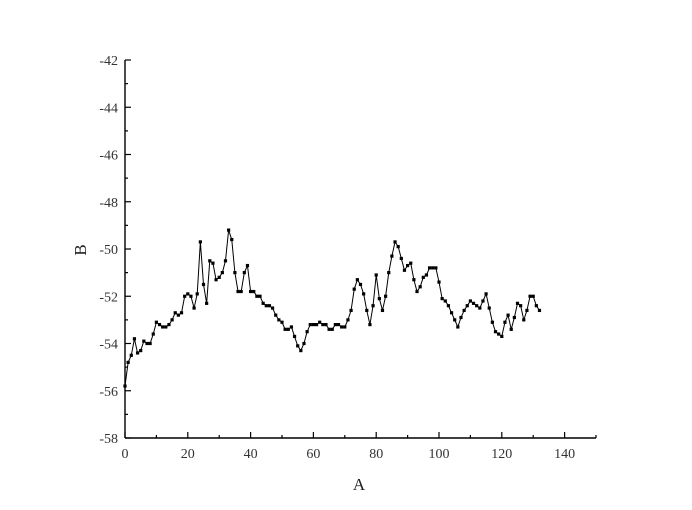  What do you see at coordinates (80, 249) in the screenshot?
I see `y-axis-title: B` at bounding box center [80, 249].